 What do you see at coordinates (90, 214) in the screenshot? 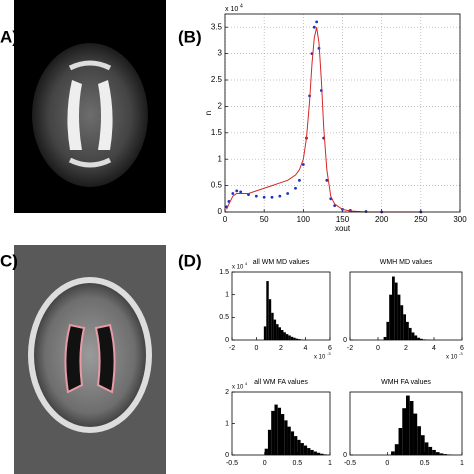
I see `separator` at bounding box center [90, 214].